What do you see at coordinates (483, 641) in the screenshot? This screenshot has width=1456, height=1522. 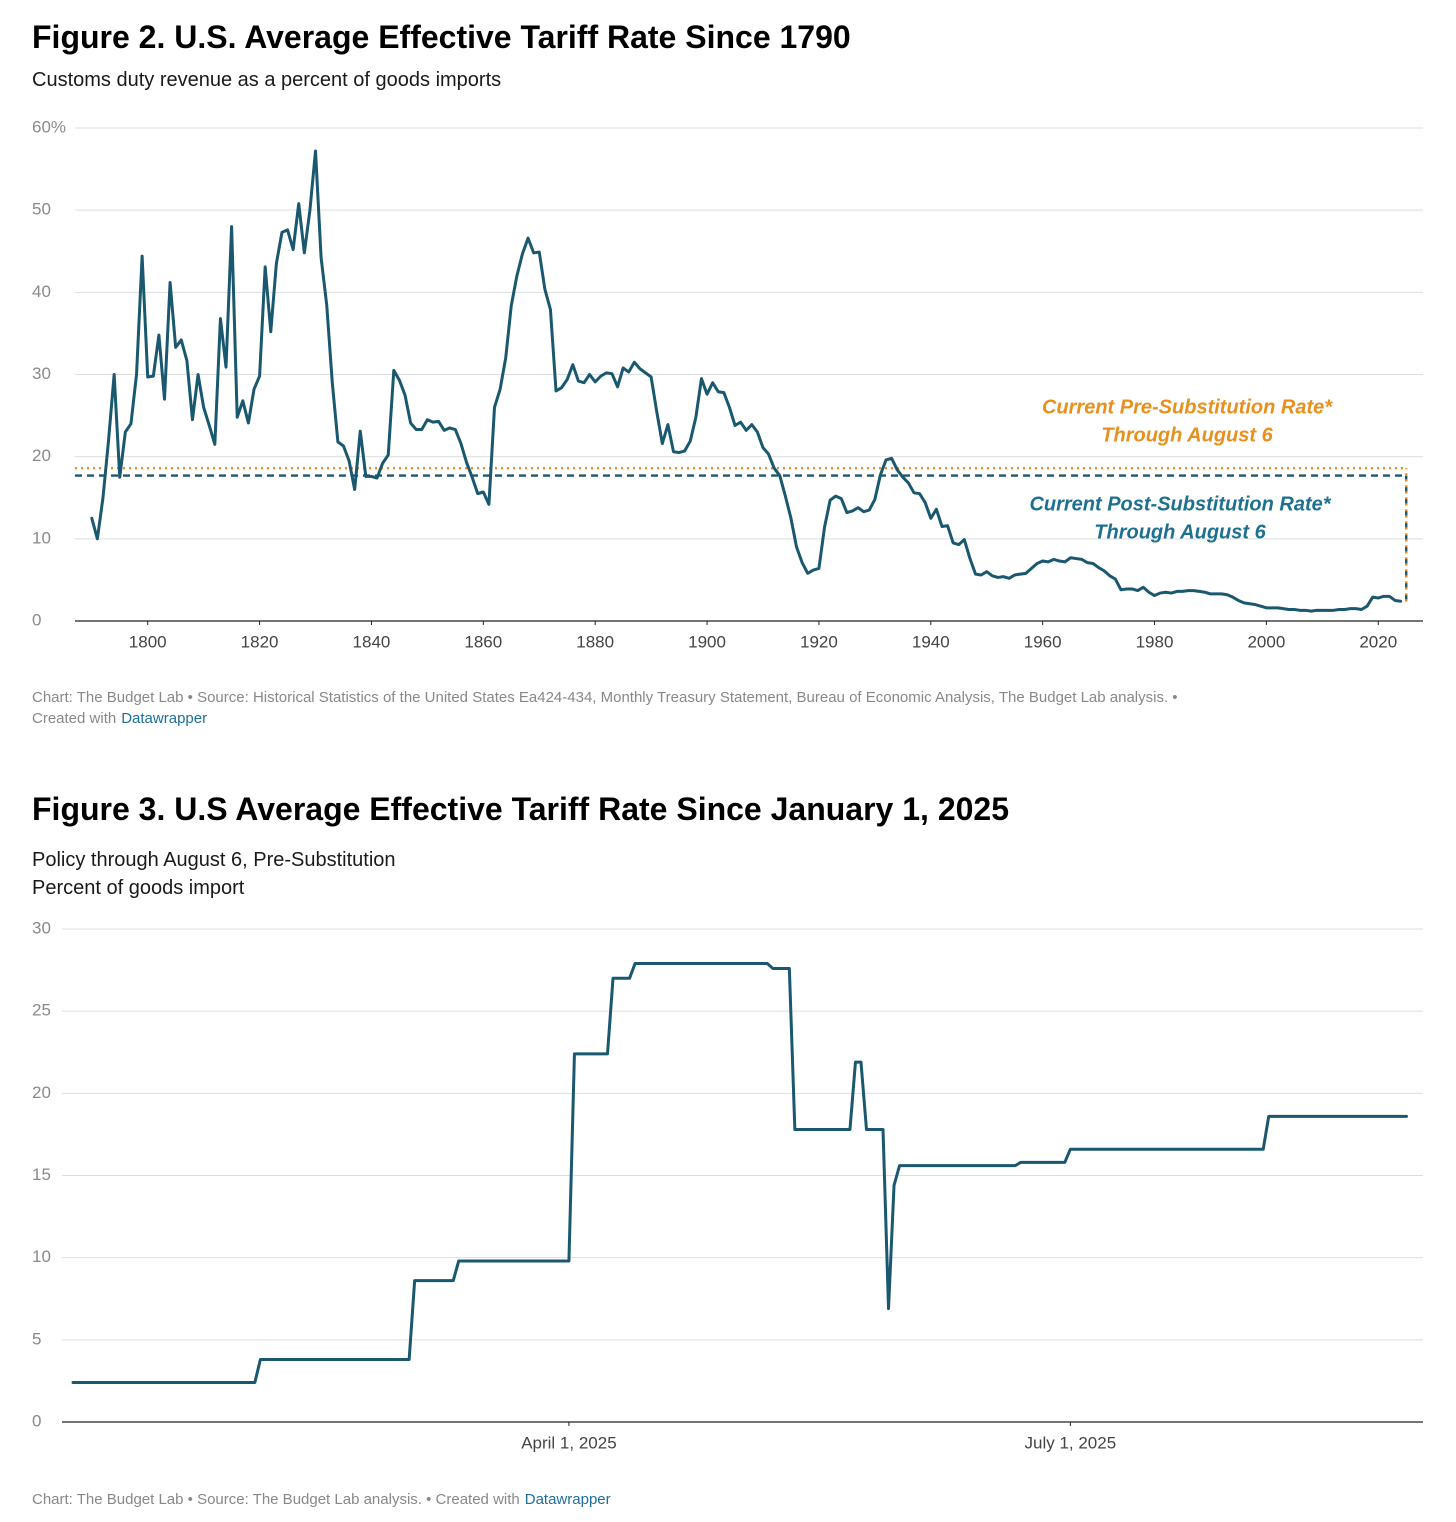 I see `x-tick-label: 1860` at bounding box center [483, 641].